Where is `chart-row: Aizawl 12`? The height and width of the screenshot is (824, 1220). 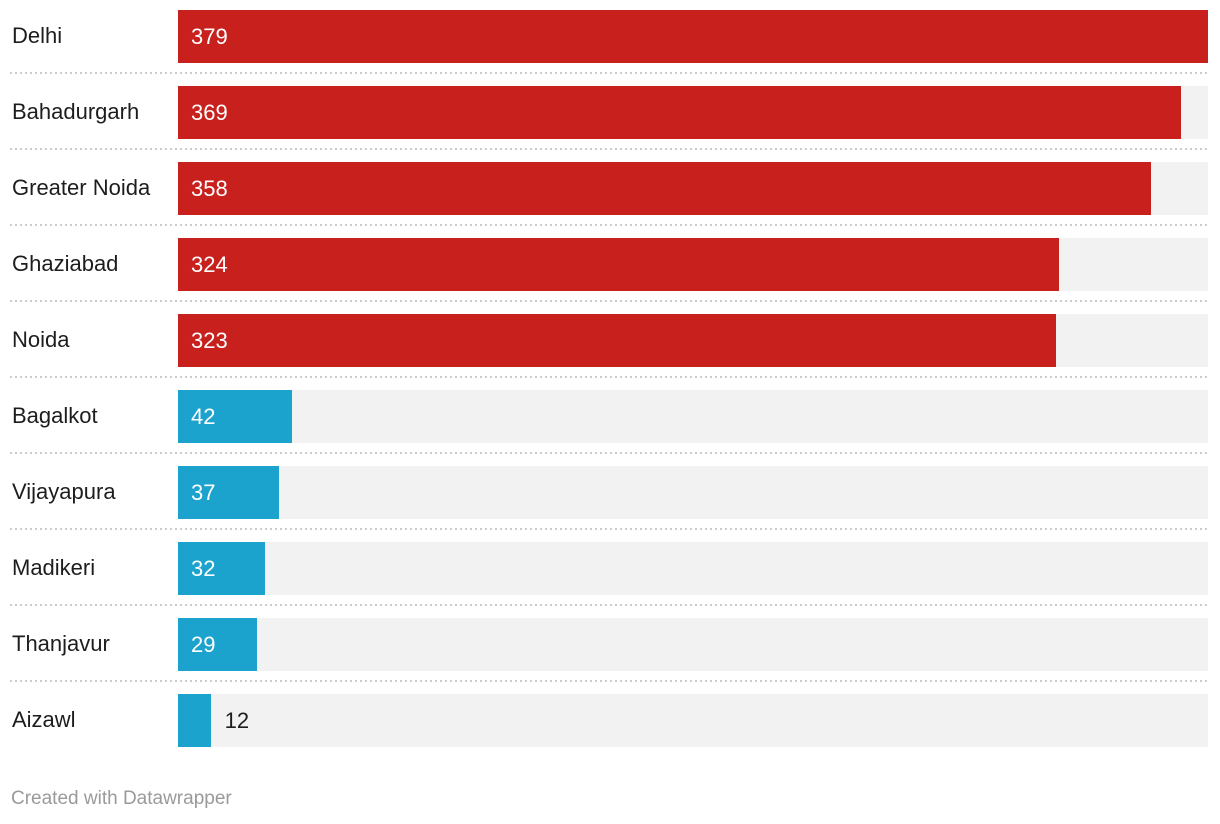 chart-row: Aizawl 12 is located at coordinates (610, 722).